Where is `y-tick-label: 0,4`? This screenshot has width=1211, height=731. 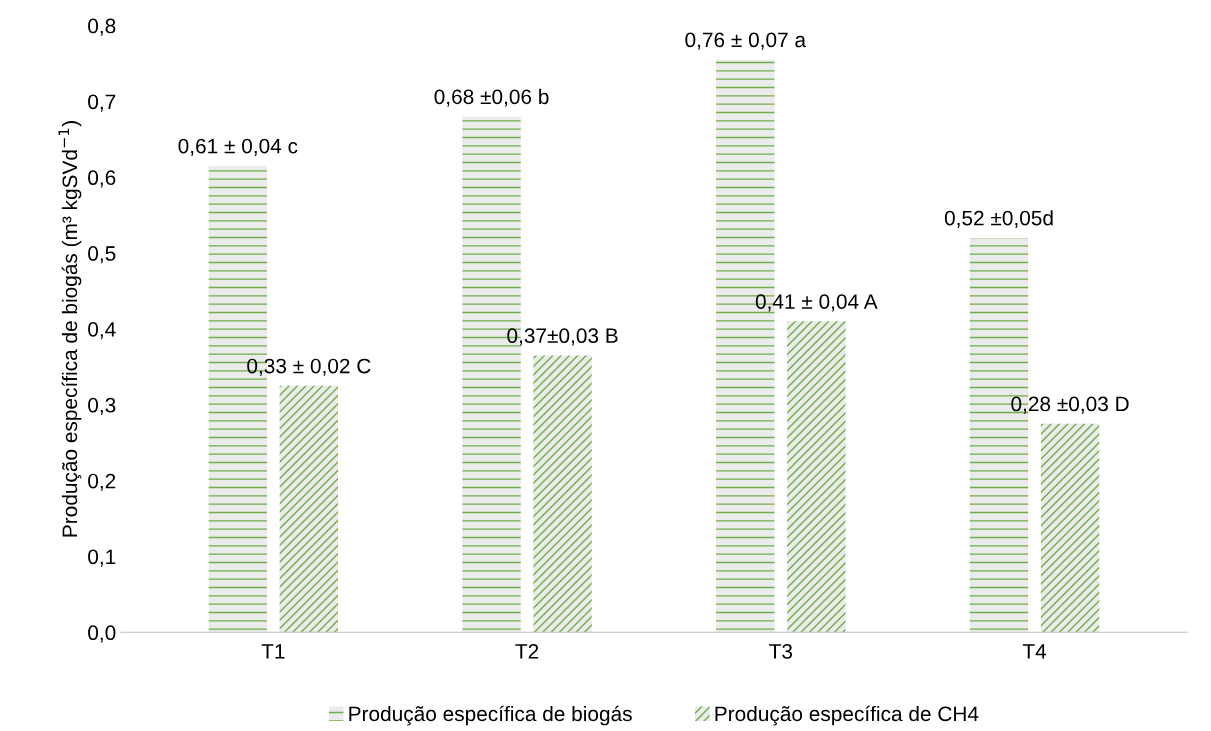
y-tick-label: 0,4 is located at coordinates (102, 330).